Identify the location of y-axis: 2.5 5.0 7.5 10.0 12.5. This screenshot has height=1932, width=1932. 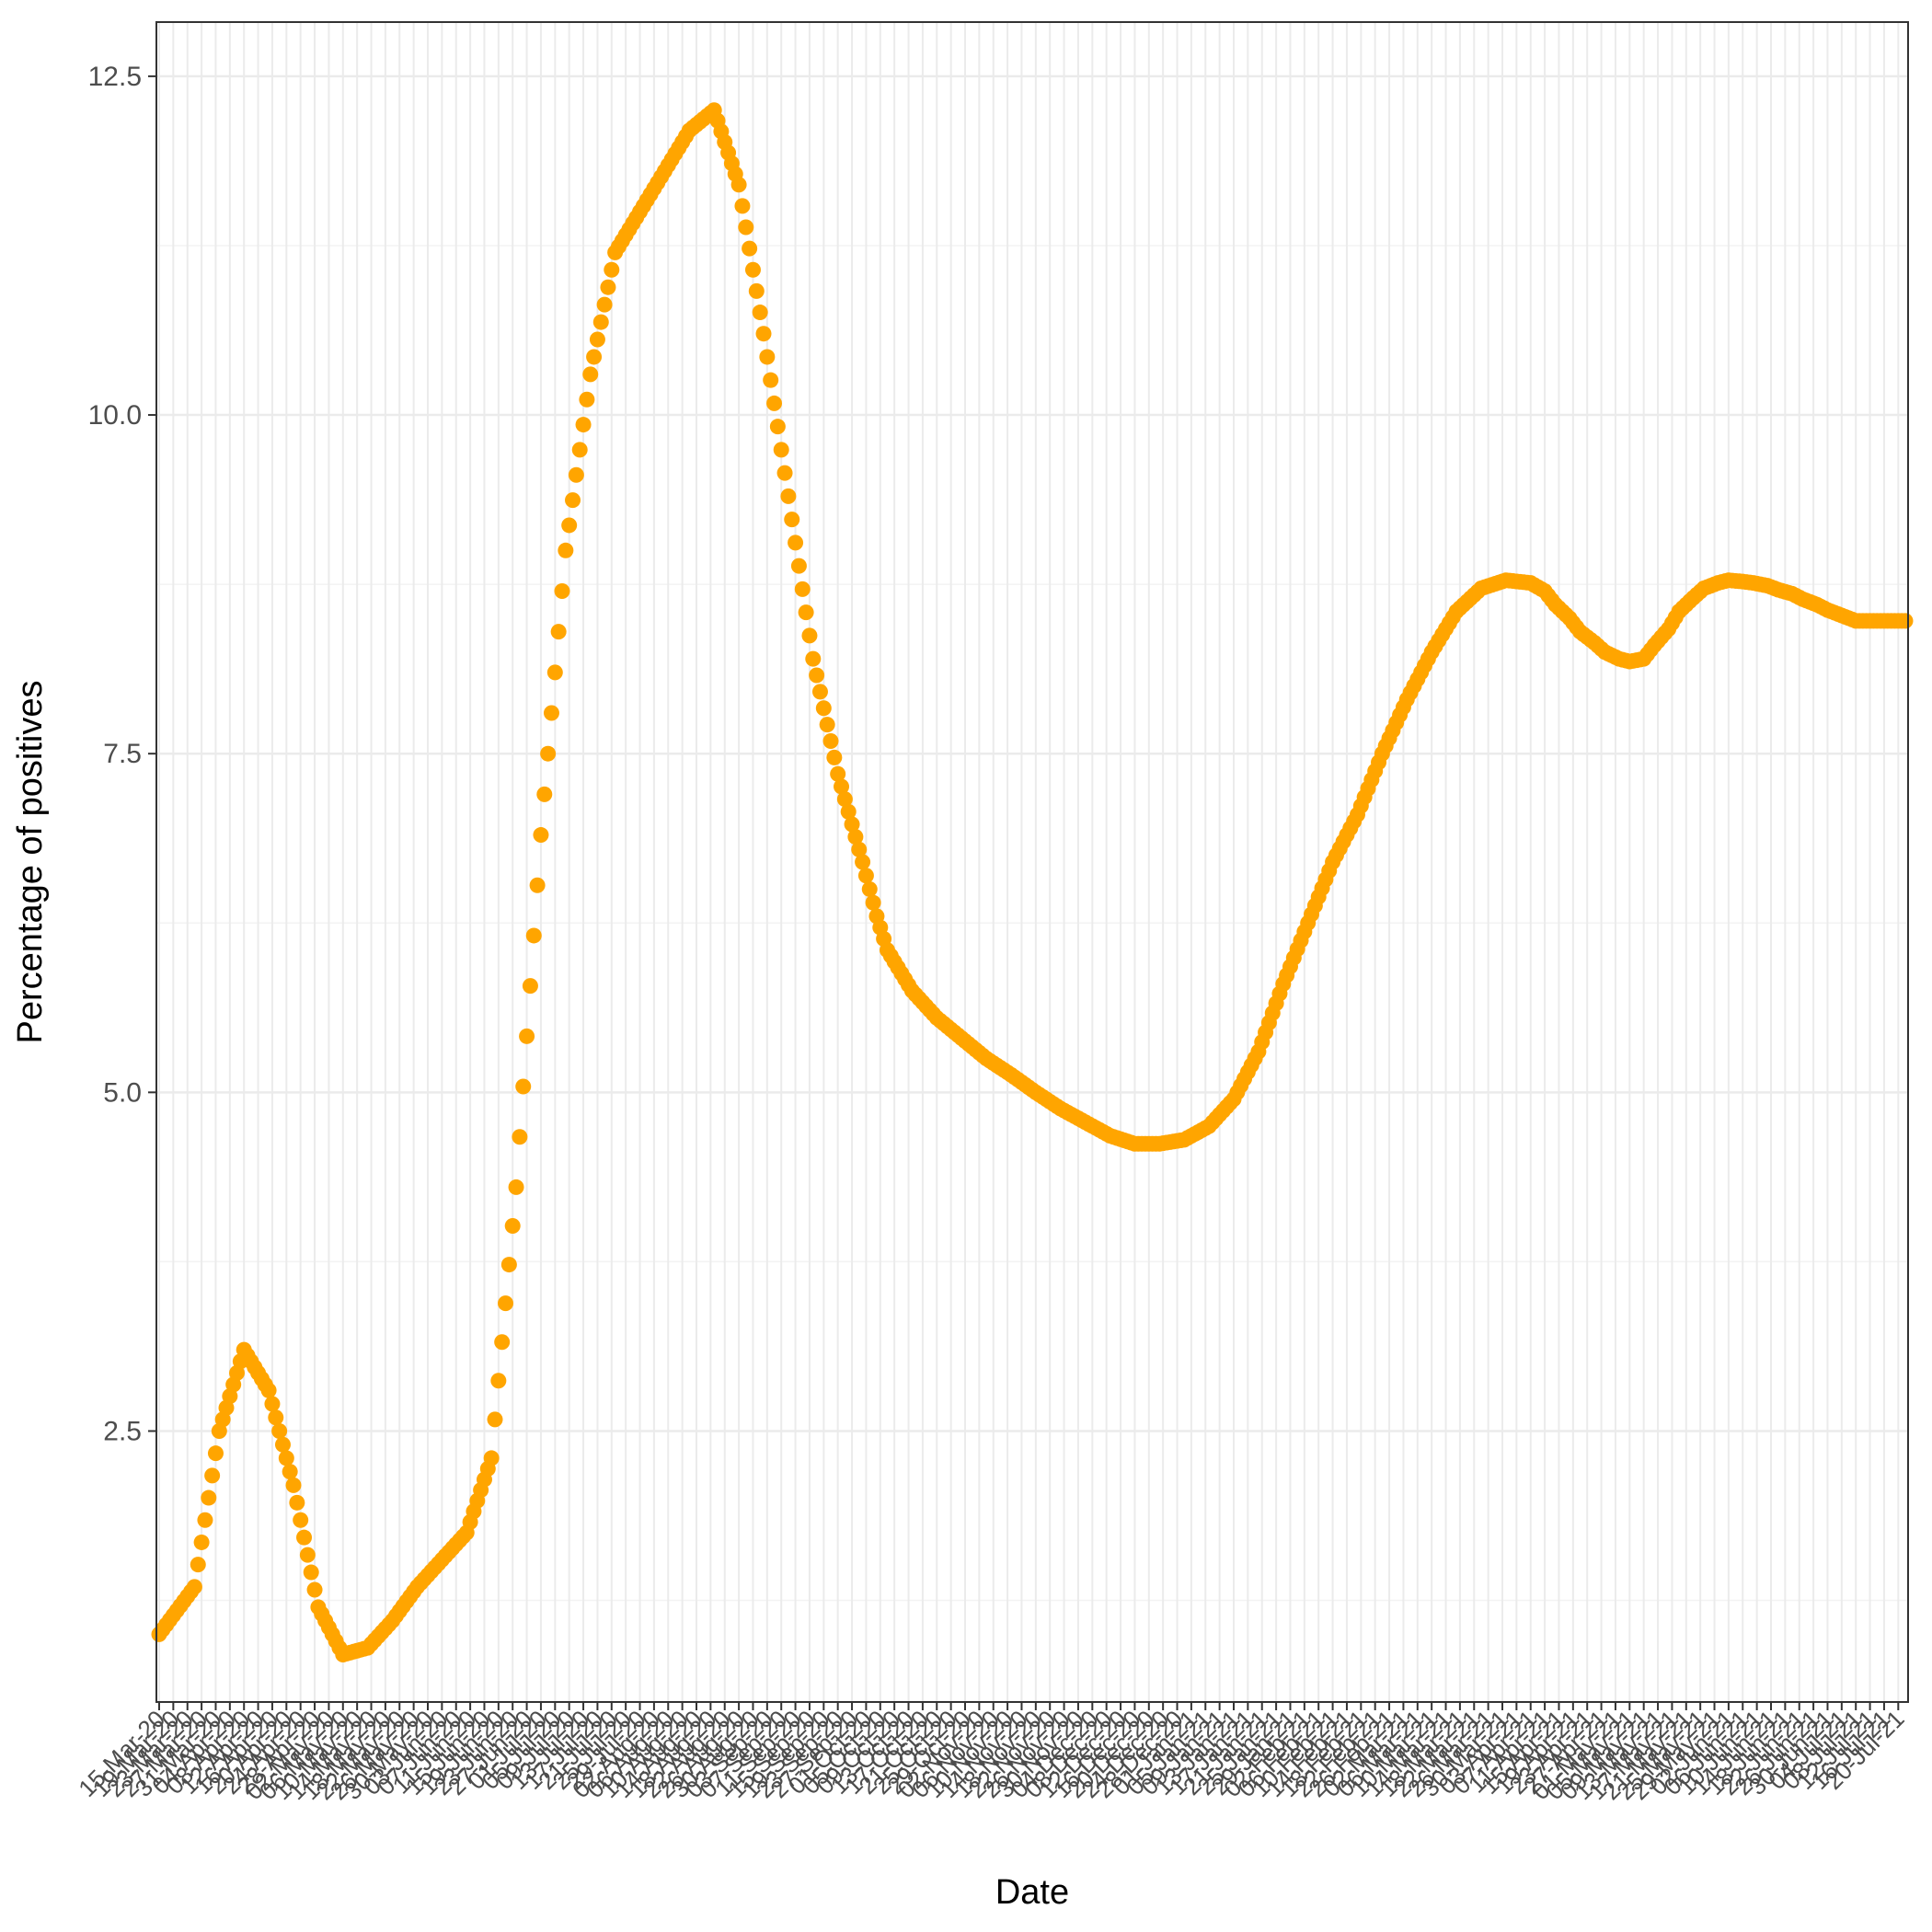
(122, 754).